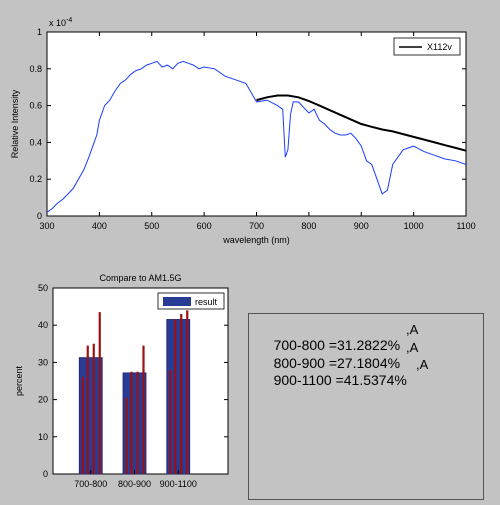 This screenshot has width=500, height=505. Describe the element at coordinates (35, 69) in the screenshot. I see `y-tick-label: 0.8` at that location.